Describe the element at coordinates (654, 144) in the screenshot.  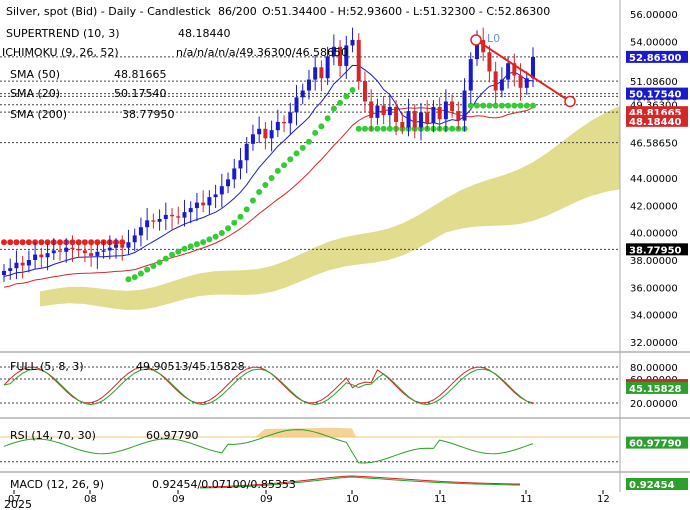
I see `price-tick-label: 46.58650` at that location.